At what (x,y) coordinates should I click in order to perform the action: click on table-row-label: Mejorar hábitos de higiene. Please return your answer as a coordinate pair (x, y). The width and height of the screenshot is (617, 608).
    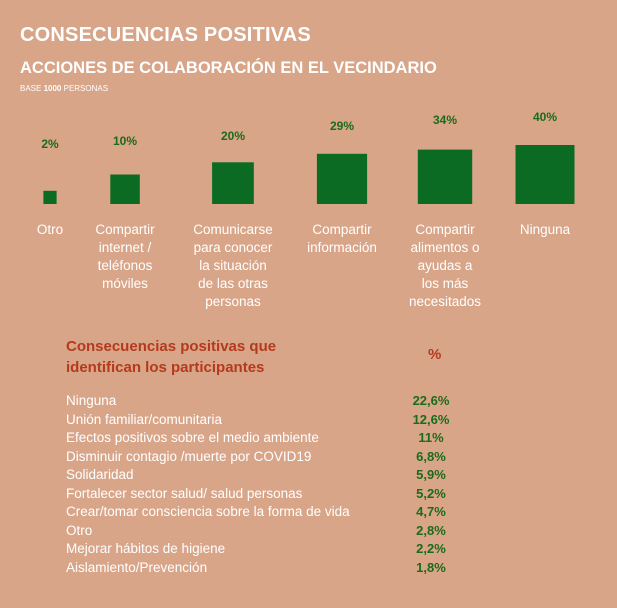
    Looking at the image, I should click on (146, 548).